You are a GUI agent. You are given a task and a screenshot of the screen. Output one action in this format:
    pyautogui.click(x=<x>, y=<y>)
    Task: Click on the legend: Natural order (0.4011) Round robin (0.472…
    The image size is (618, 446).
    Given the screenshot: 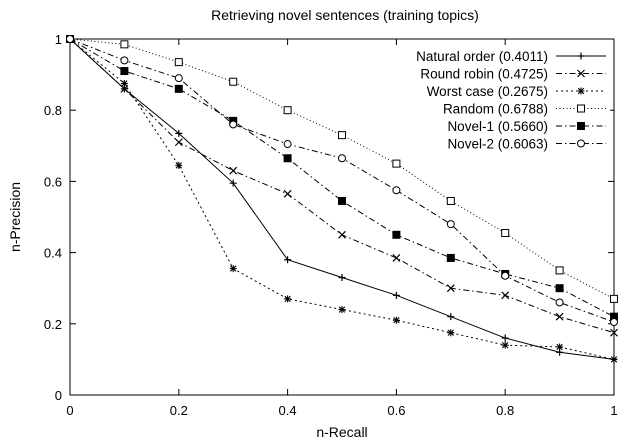 What is the action you would take?
    pyautogui.click(x=490, y=99)
    